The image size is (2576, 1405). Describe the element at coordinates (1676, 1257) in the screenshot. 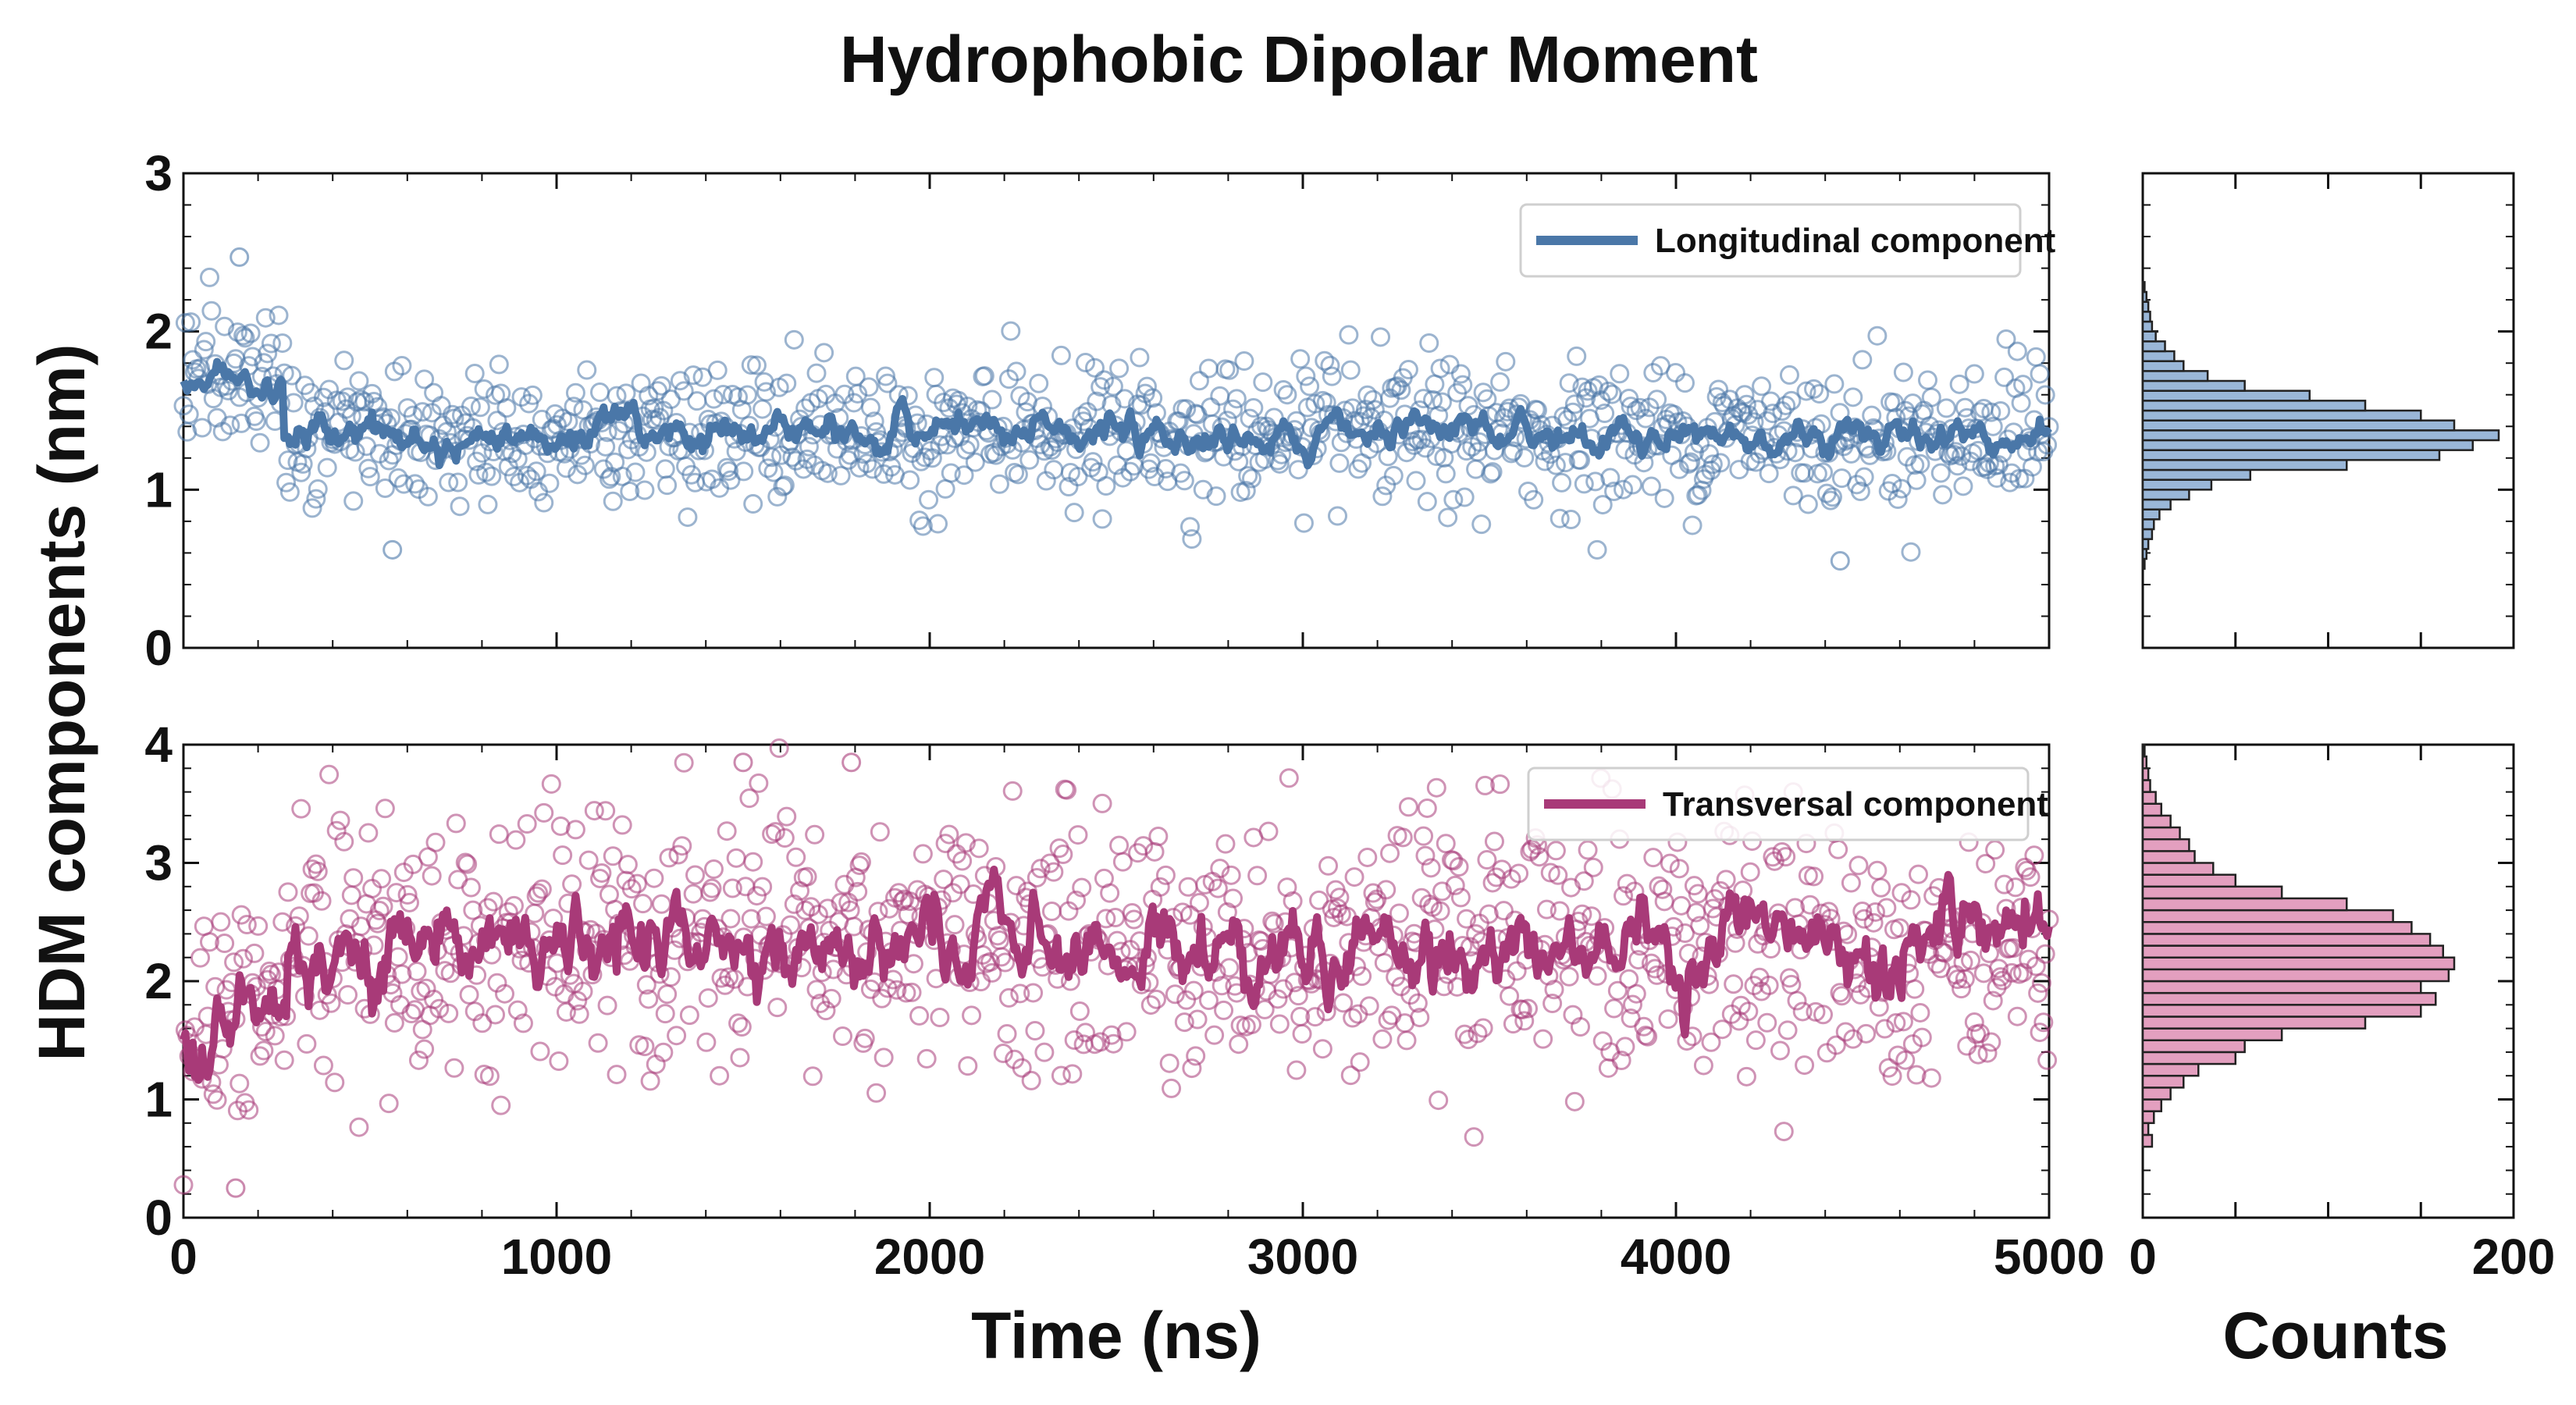

I see `transversal-x-tick-label: 4000` at that location.